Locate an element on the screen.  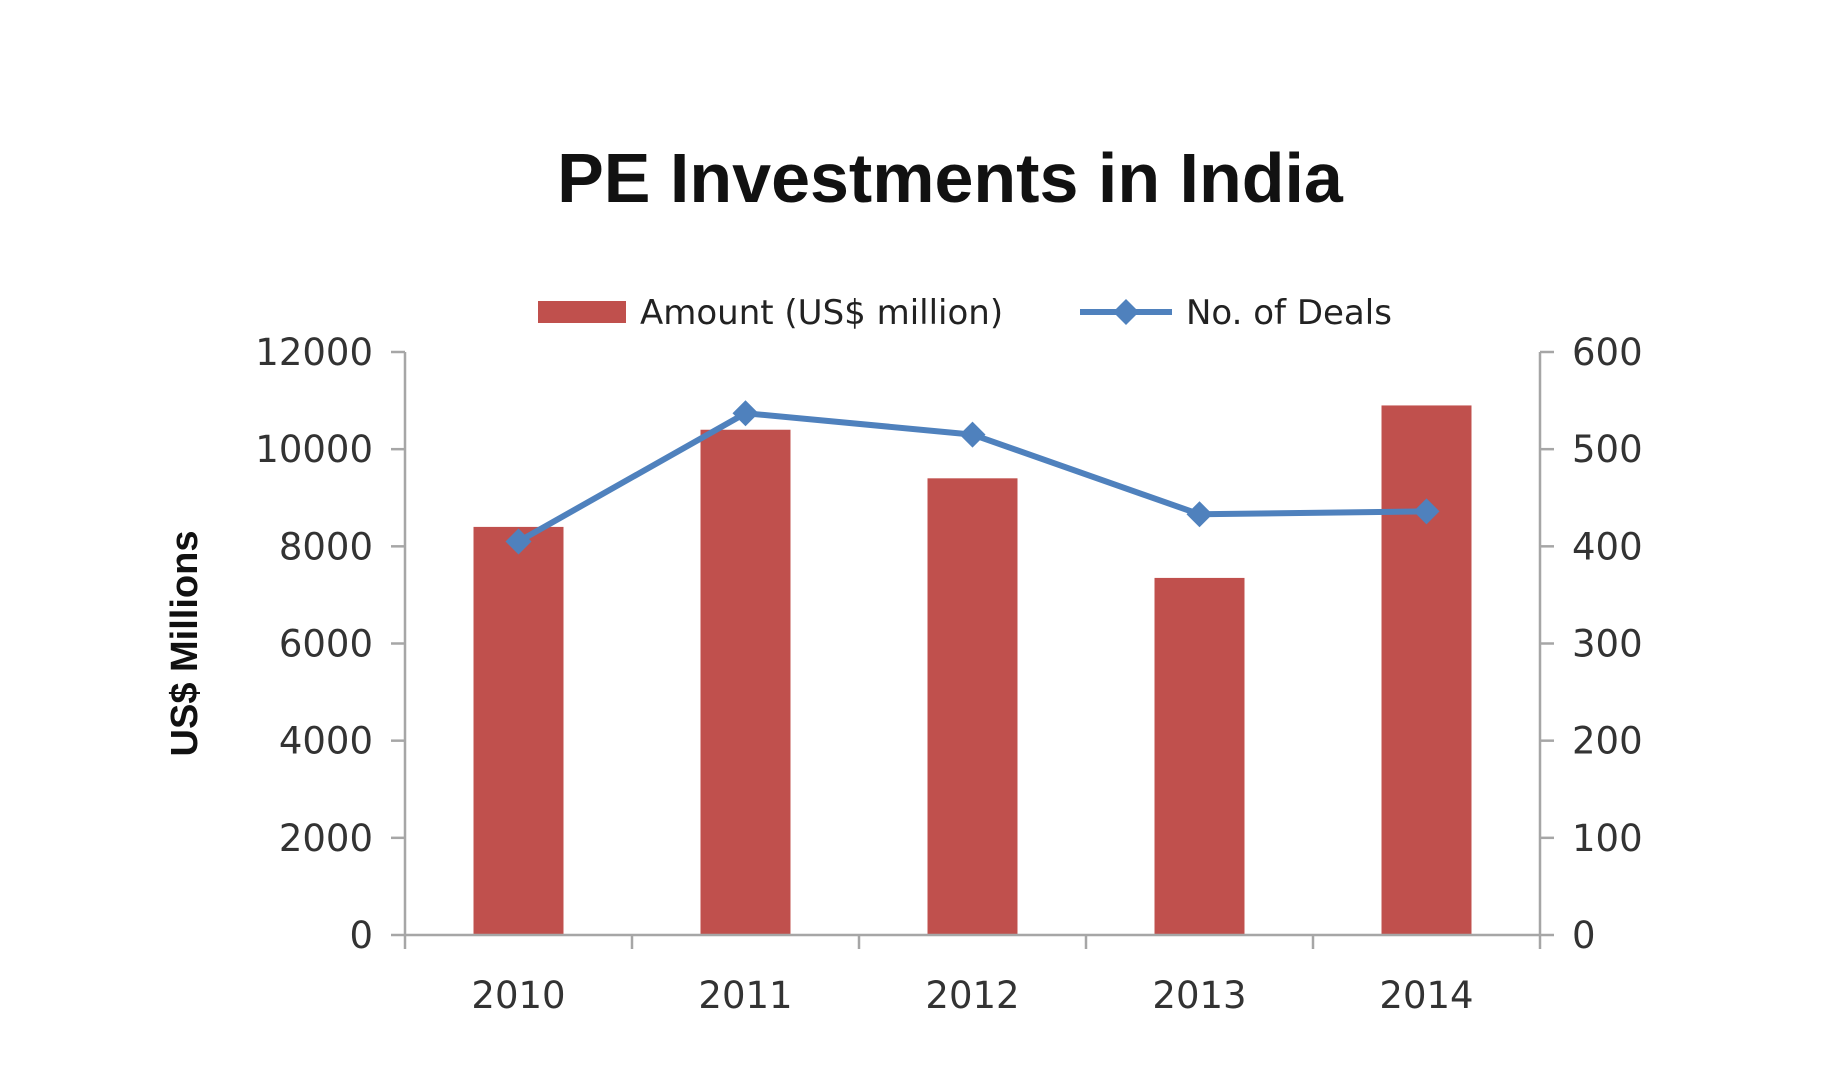
y-left-tick-label: 0 is located at coordinates (361, 935).